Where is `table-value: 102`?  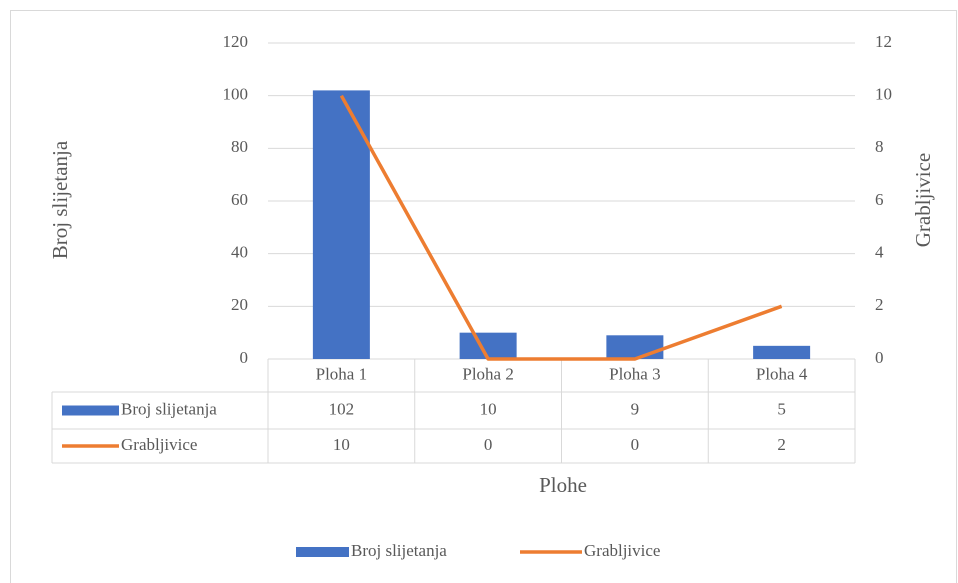
table-value: 102 is located at coordinates (342, 408).